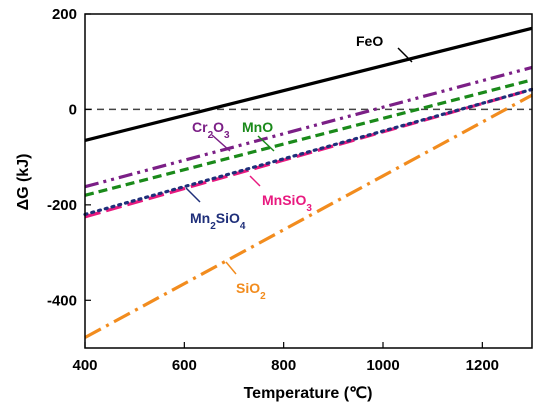 The height and width of the screenshot is (410, 533). Describe the element at coordinates (23, 182) in the screenshot. I see `y-axis-title: ΔG (kJ)` at that location.